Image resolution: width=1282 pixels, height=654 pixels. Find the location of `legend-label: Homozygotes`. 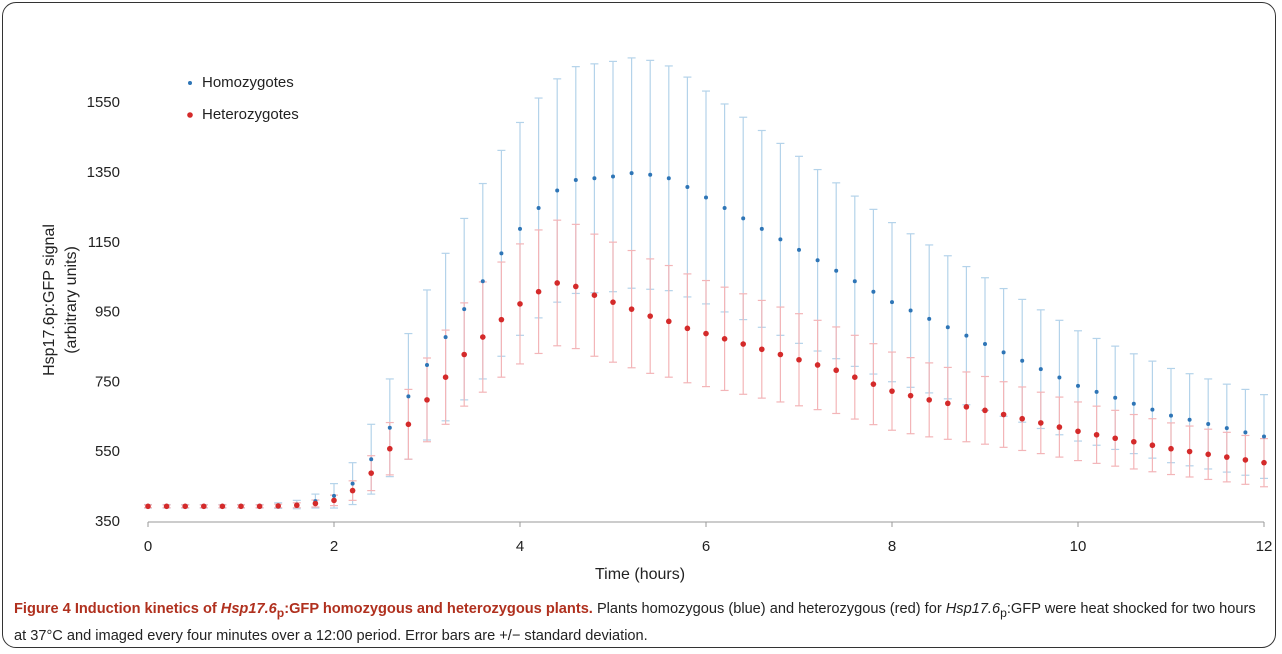

legend-label: Homozygotes is located at coordinates (248, 82).